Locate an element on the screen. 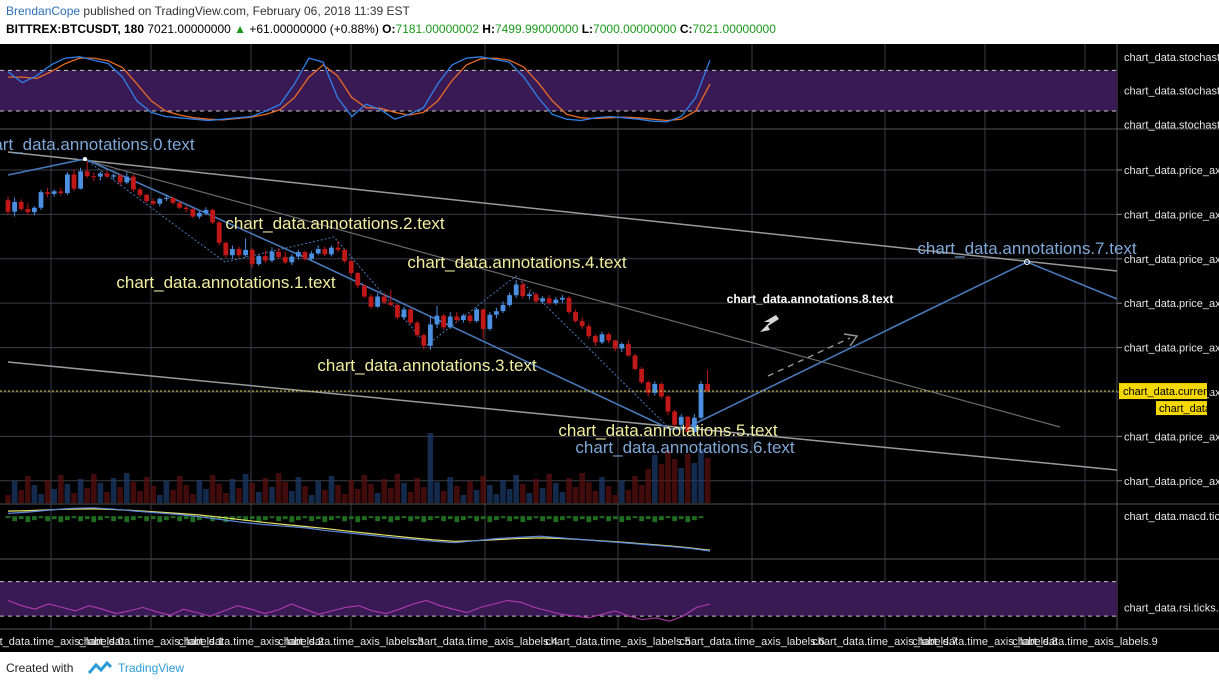 The height and width of the screenshot is (685, 1219). tradingview-link: TradingView is located at coordinates (151, 668).